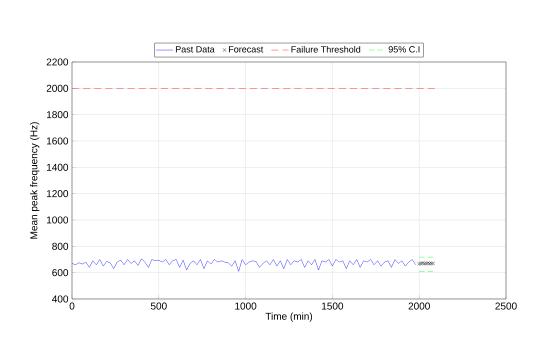 Image resolution: width=560 pixels, height=337 pixels. What do you see at coordinates (57, 62) in the screenshot?
I see `y-tick-label: 2200` at bounding box center [57, 62].